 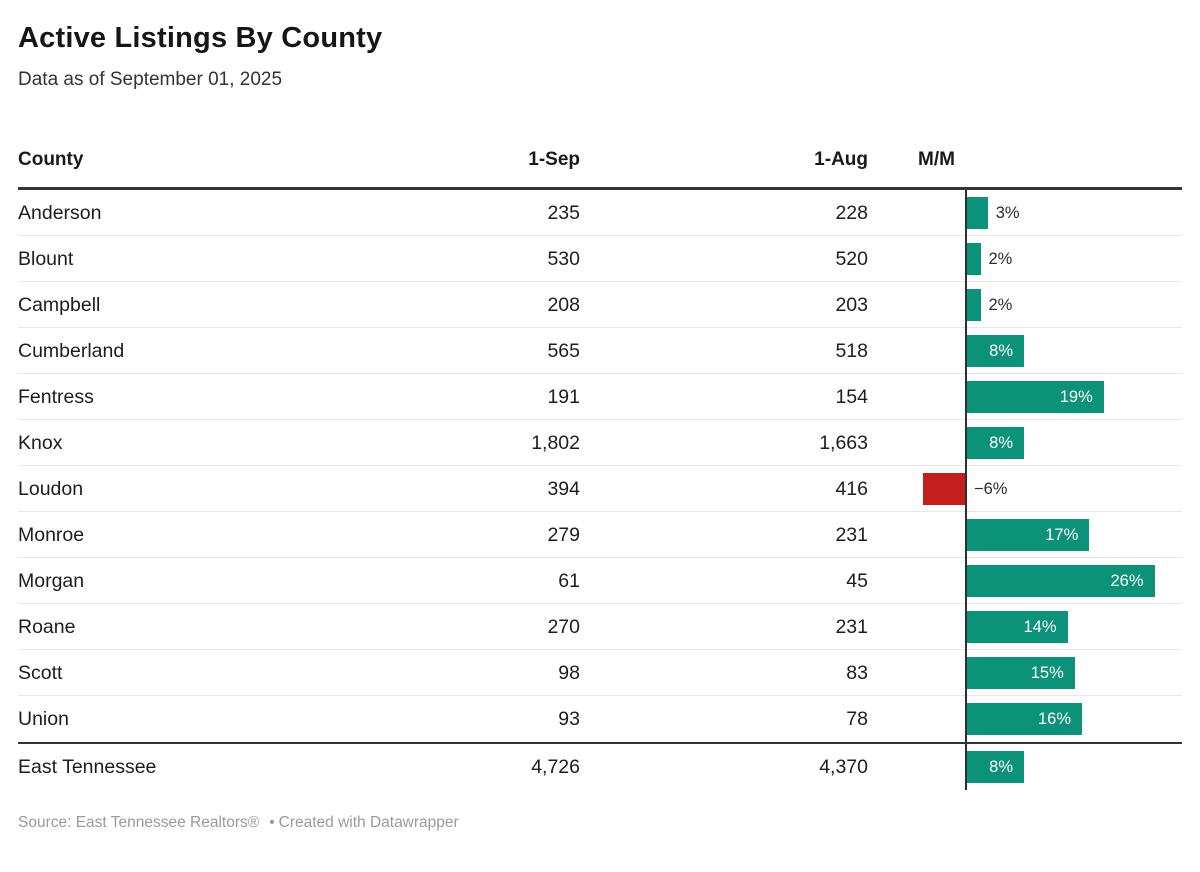 I want to click on mm-bar-cell: 19%, so click(x=1025, y=397).